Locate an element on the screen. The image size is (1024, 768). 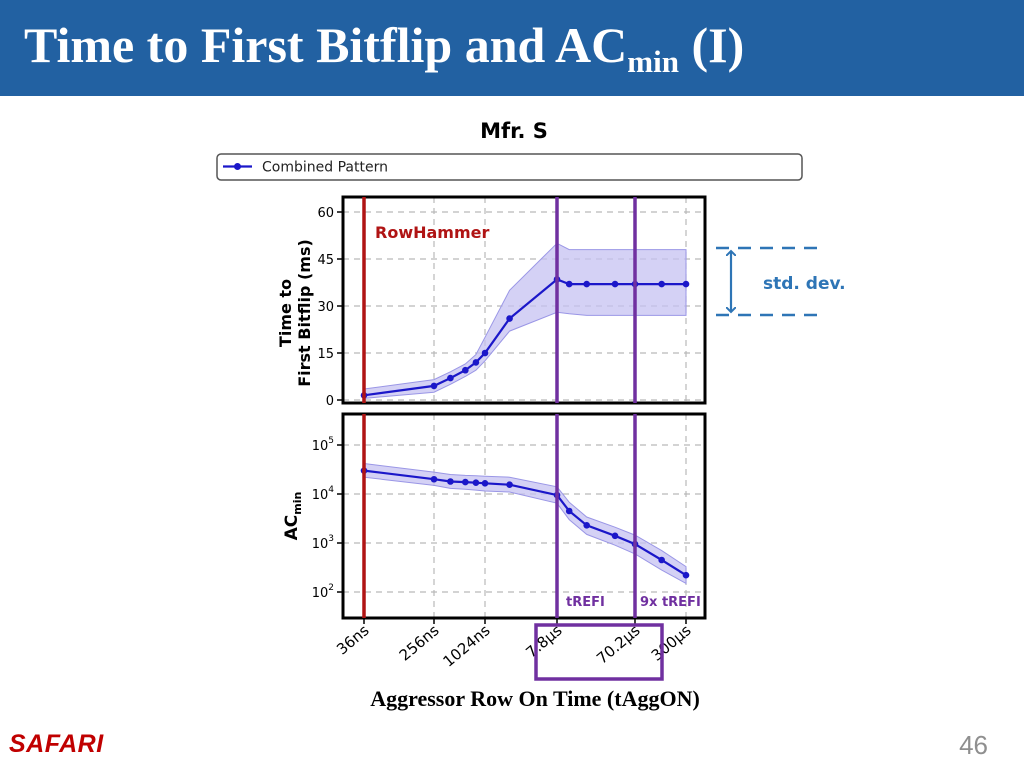
slide-title-subscript: min is located at coordinates (653, 61).